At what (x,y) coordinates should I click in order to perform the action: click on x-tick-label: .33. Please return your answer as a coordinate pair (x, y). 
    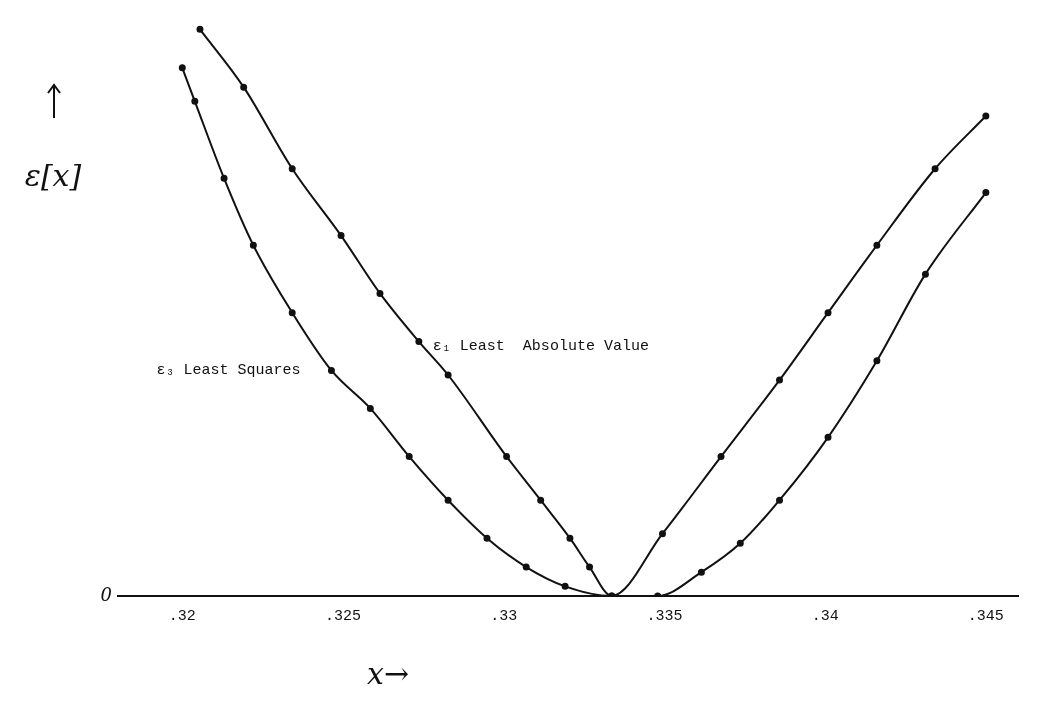
    Looking at the image, I should click on (504, 616).